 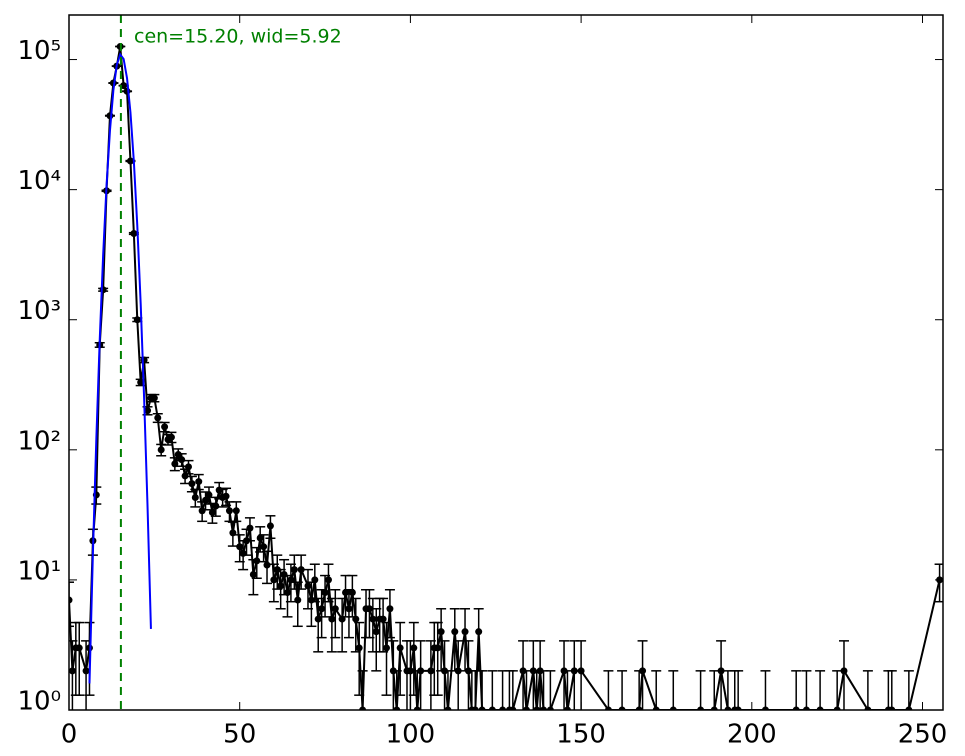 I want to click on fit-line, so click(x=120, y=368).